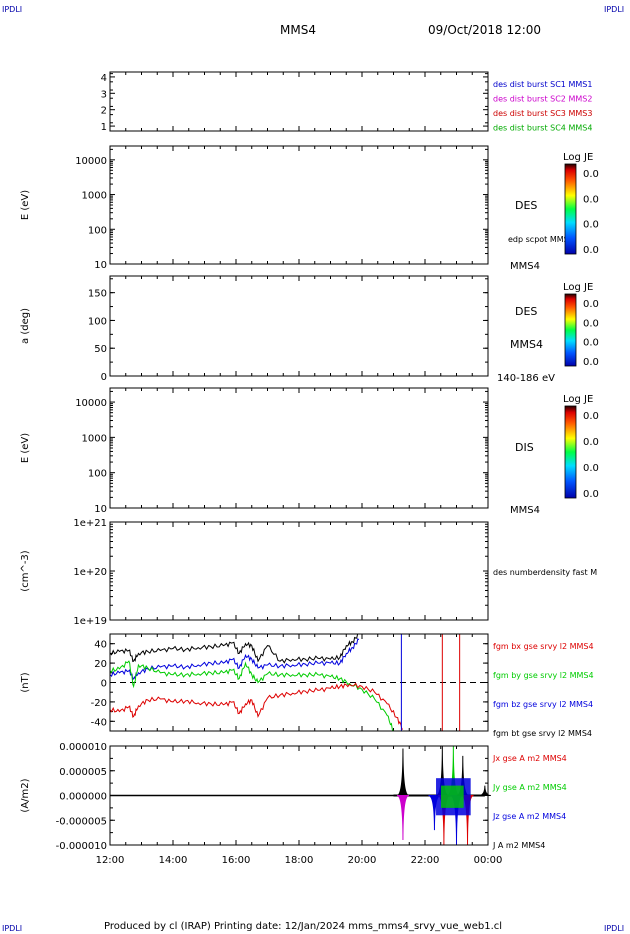  What do you see at coordinates (529, 816) in the screenshot?
I see `legend-entry: Jz gse A m2 MMS4` at bounding box center [529, 816].